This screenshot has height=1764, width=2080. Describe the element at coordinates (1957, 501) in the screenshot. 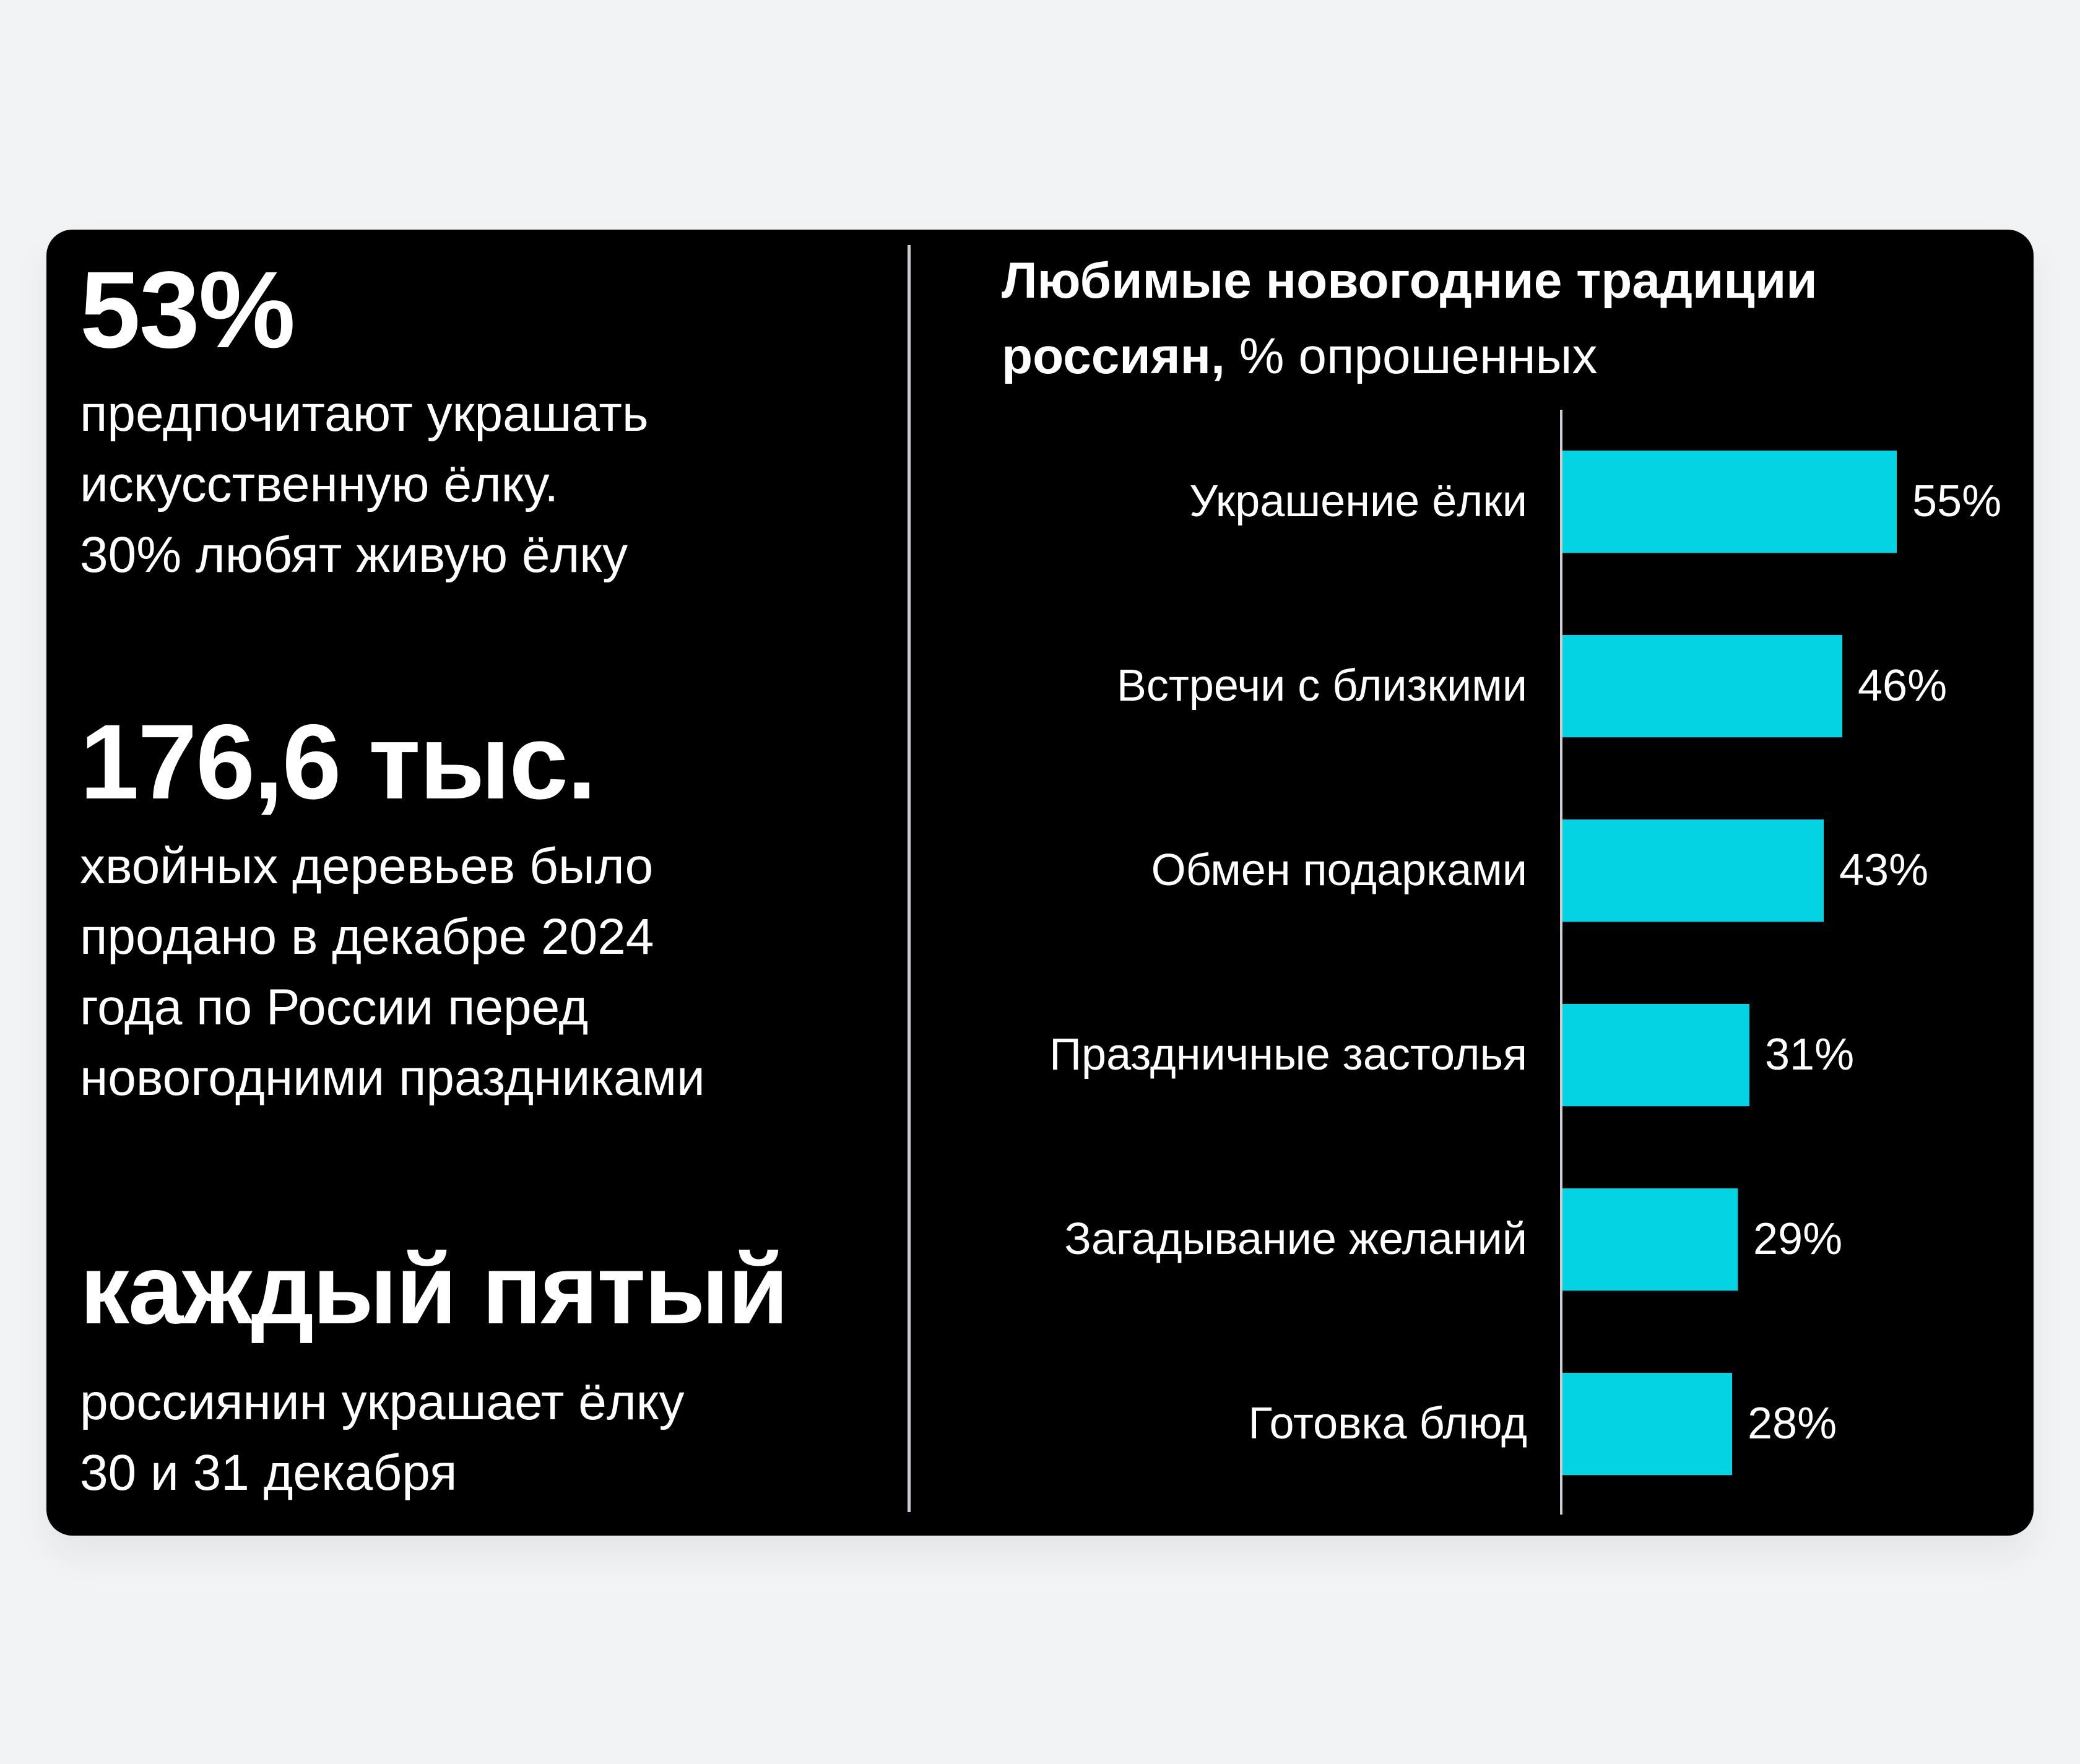

I see `value-label: 55%` at that location.